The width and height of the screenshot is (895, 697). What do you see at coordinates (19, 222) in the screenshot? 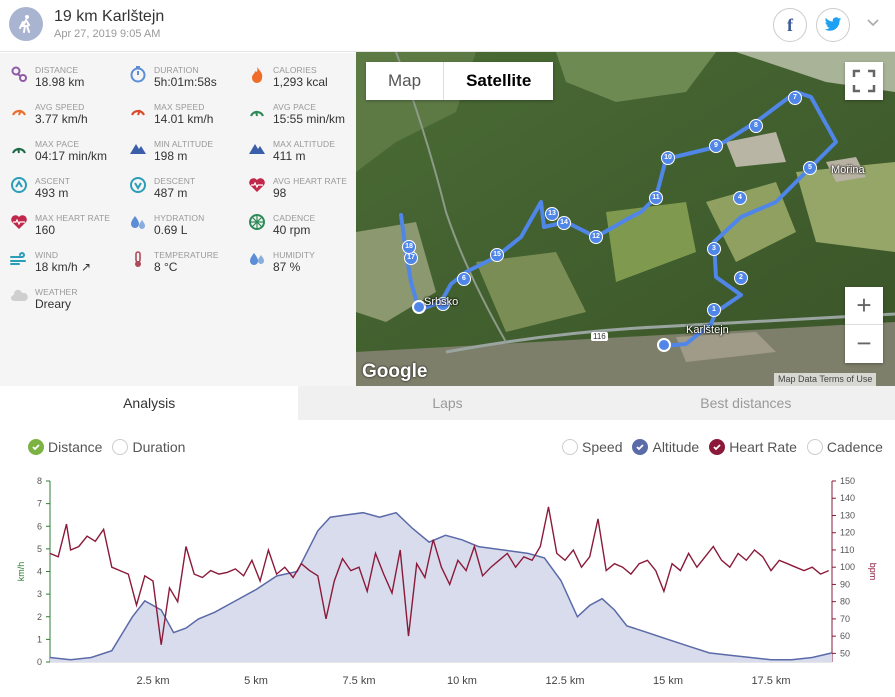
I see `heart-icon` at bounding box center [19, 222].